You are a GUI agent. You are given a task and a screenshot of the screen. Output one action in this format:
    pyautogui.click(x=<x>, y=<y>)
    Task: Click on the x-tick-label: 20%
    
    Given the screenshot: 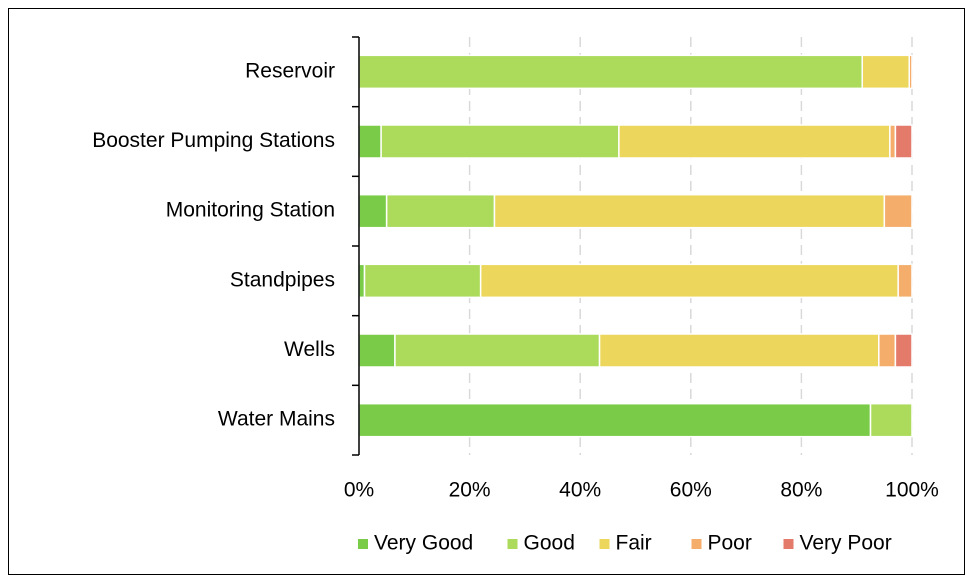 What is the action you would take?
    pyautogui.click(x=470, y=490)
    